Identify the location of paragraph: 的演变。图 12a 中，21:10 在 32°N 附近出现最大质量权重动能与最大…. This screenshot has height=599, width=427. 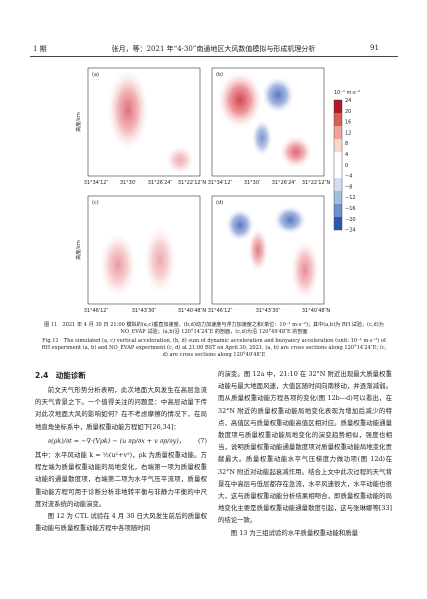
(305, 447).